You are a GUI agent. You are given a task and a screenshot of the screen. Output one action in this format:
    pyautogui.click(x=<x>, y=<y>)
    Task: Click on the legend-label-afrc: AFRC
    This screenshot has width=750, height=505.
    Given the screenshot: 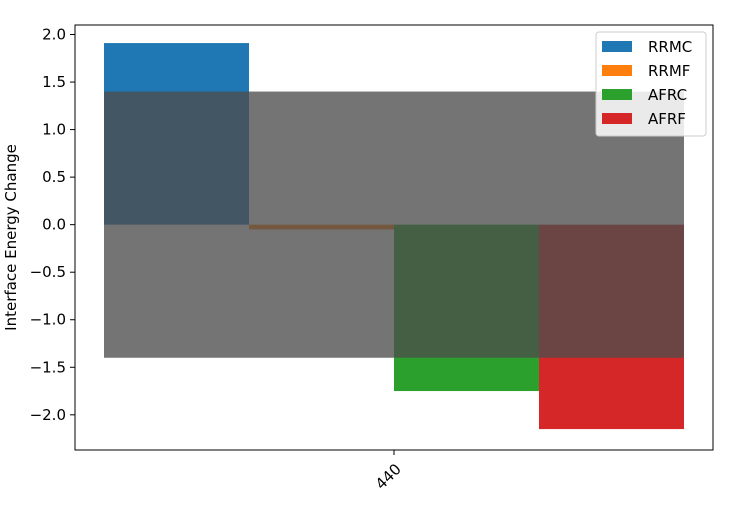 What is the action you would take?
    pyautogui.click(x=667, y=95)
    